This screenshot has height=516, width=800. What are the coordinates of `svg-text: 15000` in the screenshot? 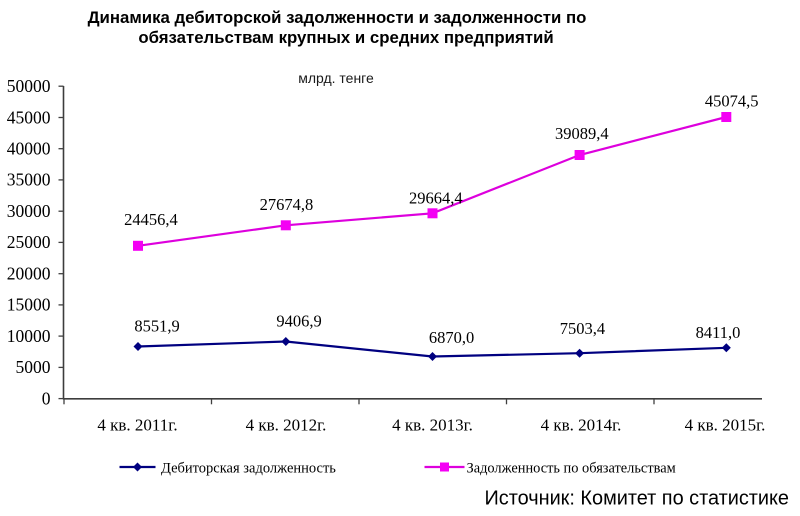 It's located at (29, 305).